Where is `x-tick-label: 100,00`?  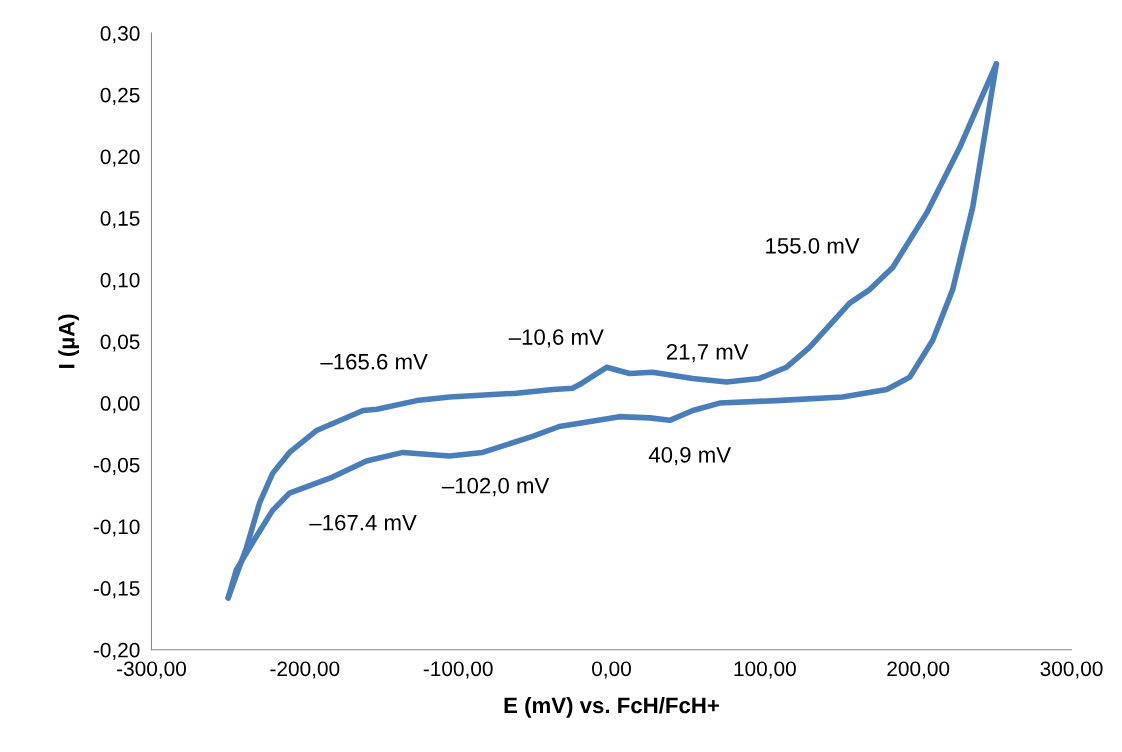
x-tick-label: 100,00 is located at coordinates (765, 670).